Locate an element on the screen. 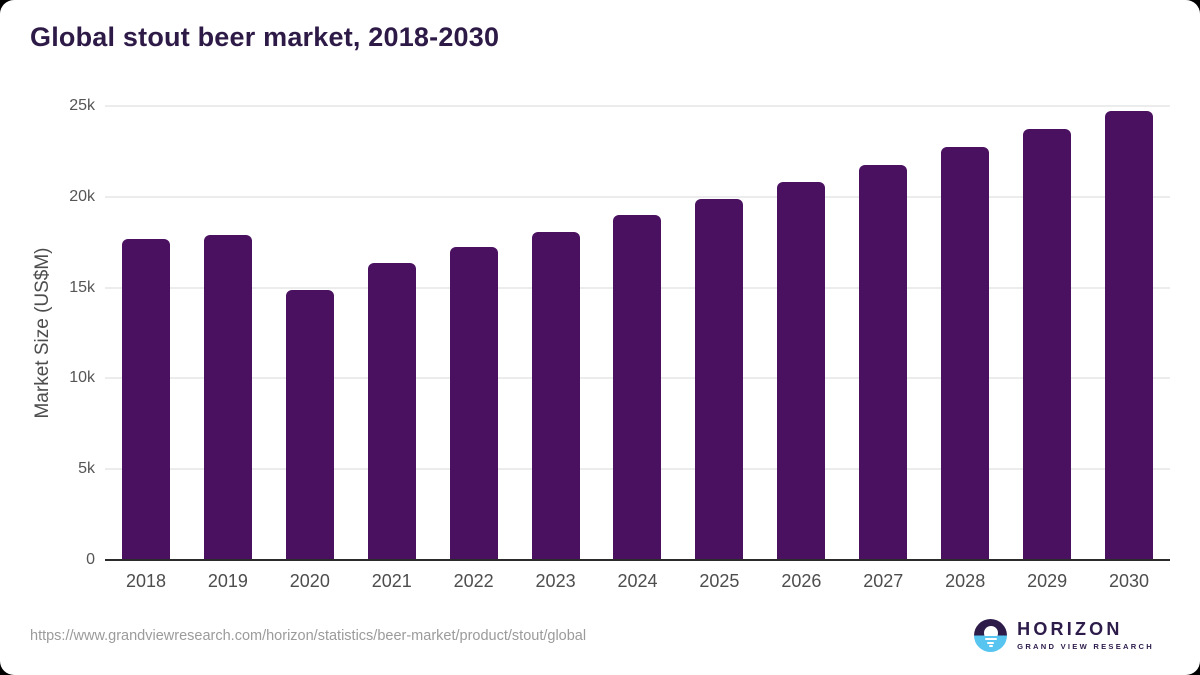 The height and width of the screenshot is (675, 1200). logo-text: HORIZON GRAND VIEW RESEARCH is located at coordinates (1085, 635).